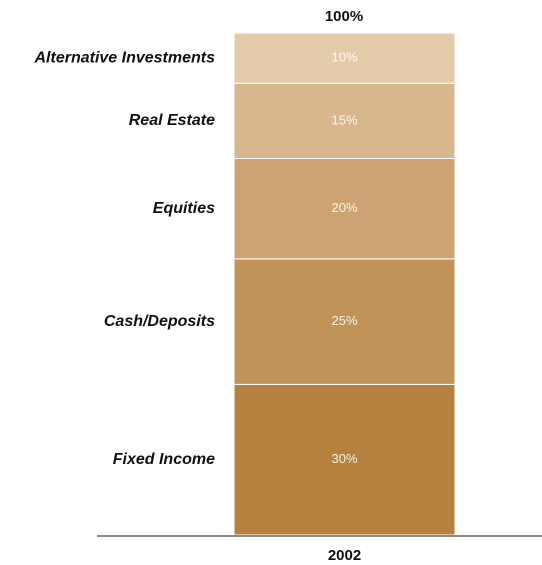 The image size is (542, 565). I want to click on value-label: 20%, so click(344, 207).